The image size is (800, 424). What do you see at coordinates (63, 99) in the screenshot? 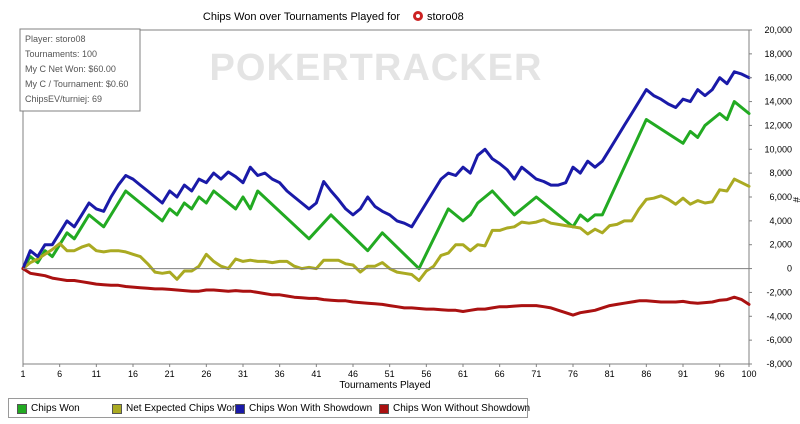
I see `info-line: ChipsEV/turniej: 69` at bounding box center [63, 99].